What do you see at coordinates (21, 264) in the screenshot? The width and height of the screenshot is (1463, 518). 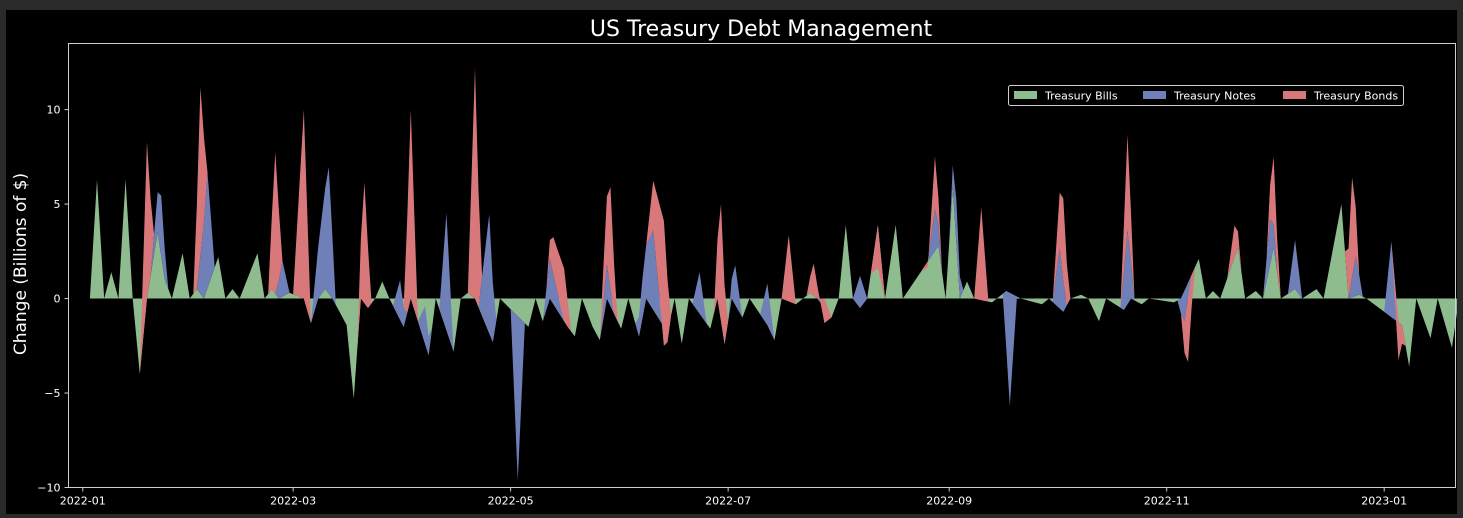 I see `y-axis-label: Change (Billions of $)` at bounding box center [21, 264].